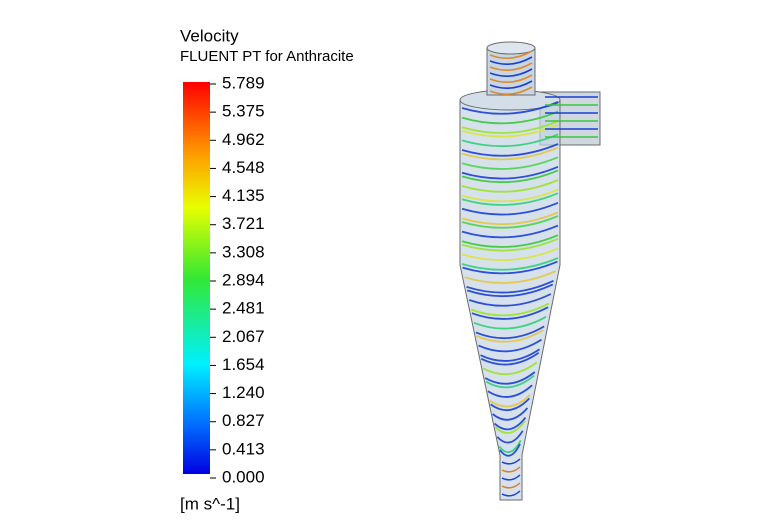  What do you see at coordinates (210, 503) in the screenshot?
I see `unit-label: [m s^-1]` at bounding box center [210, 503].